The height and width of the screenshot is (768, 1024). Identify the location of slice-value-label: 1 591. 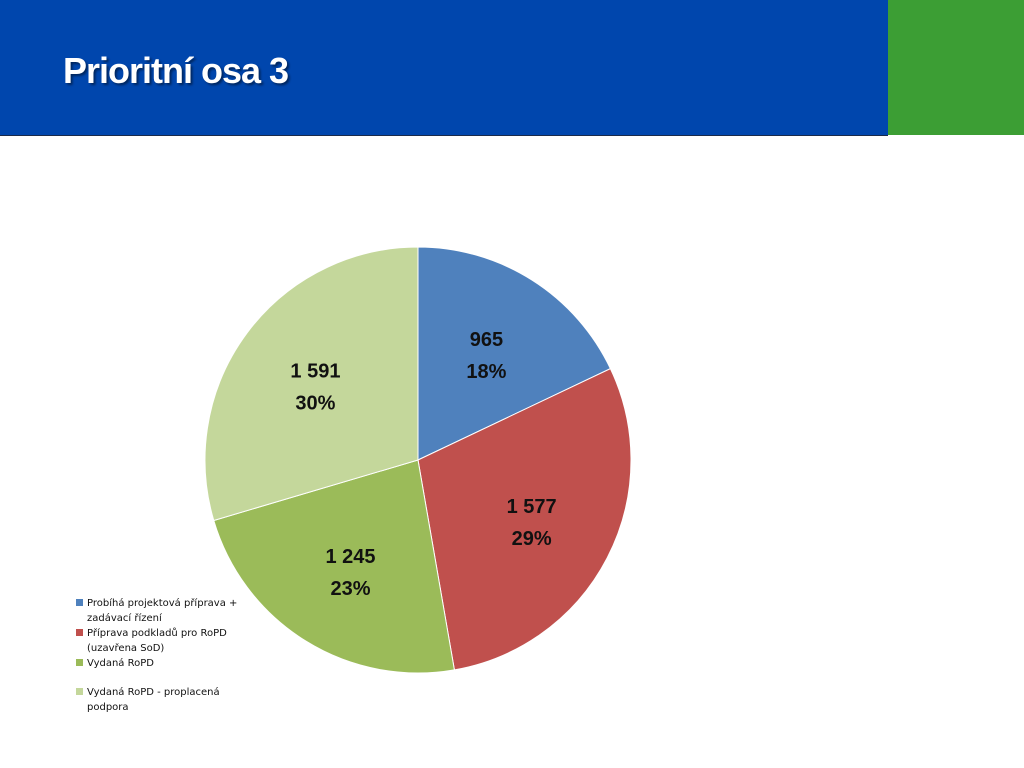
(315, 371).